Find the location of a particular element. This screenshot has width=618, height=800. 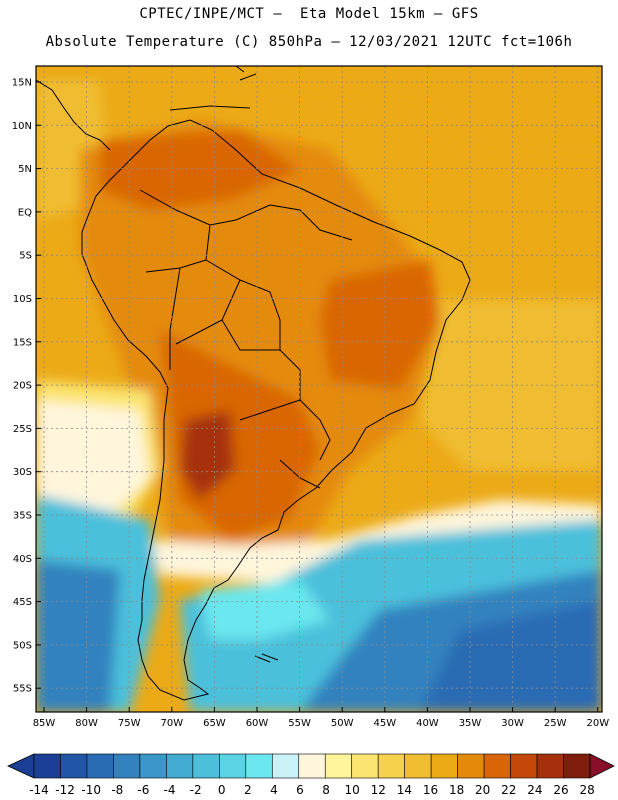

lat-label: 10N is located at coordinates (22, 126).